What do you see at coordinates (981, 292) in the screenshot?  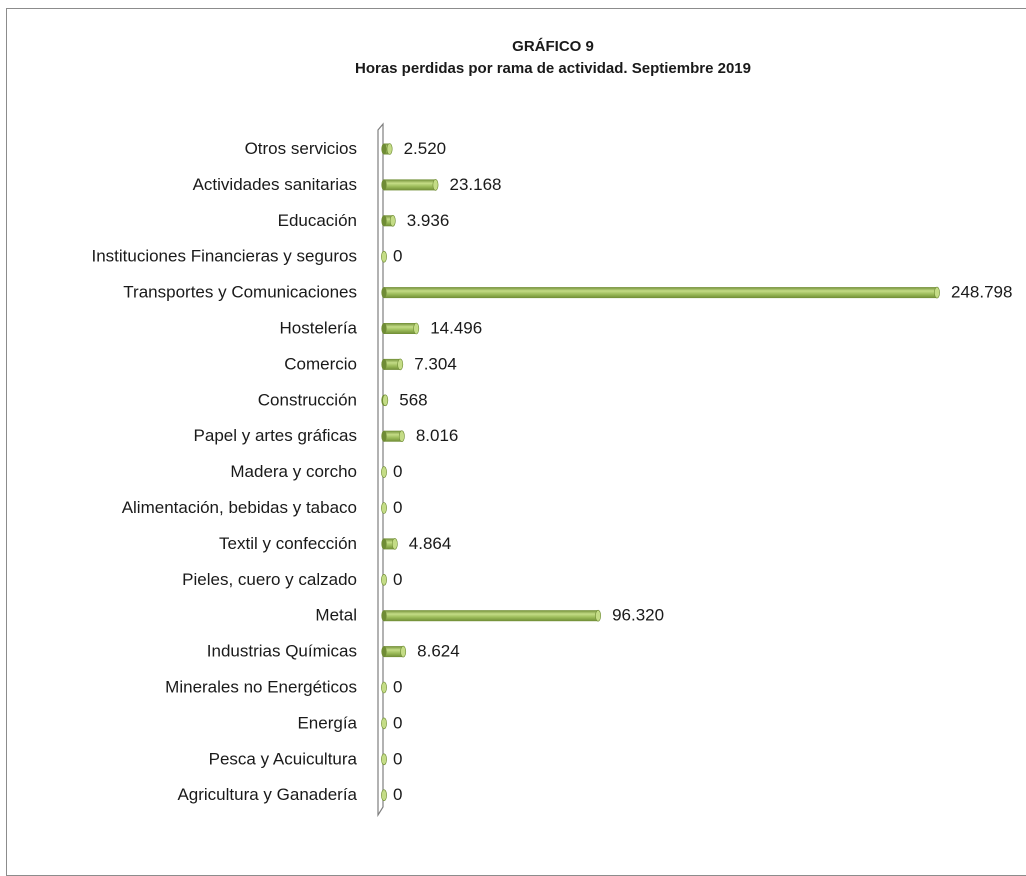 I see `data-label: 248.798` at bounding box center [981, 292].